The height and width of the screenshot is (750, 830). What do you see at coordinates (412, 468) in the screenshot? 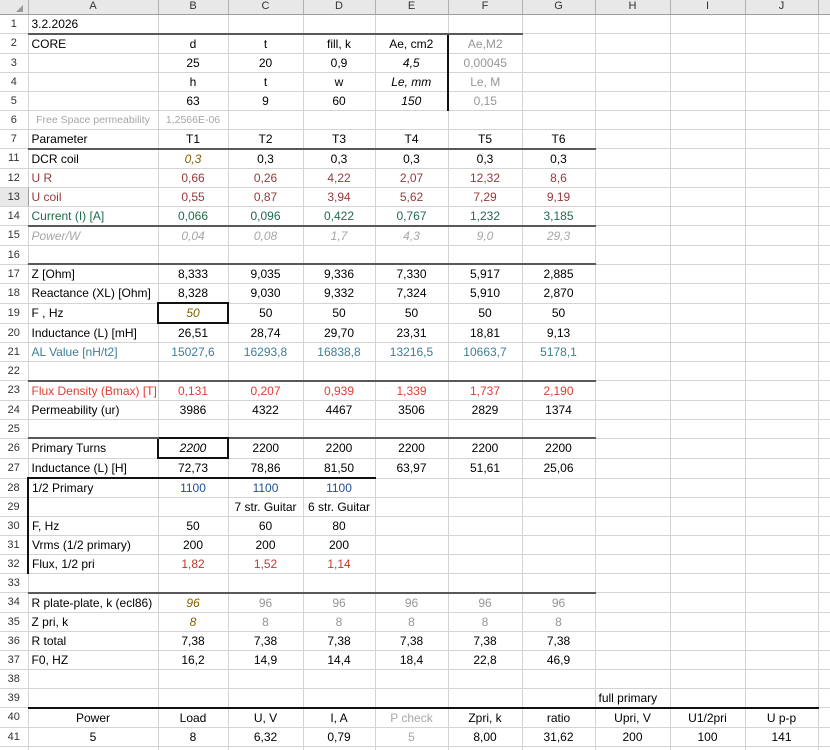
I see `cell-E27: 63,97` at bounding box center [412, 468].